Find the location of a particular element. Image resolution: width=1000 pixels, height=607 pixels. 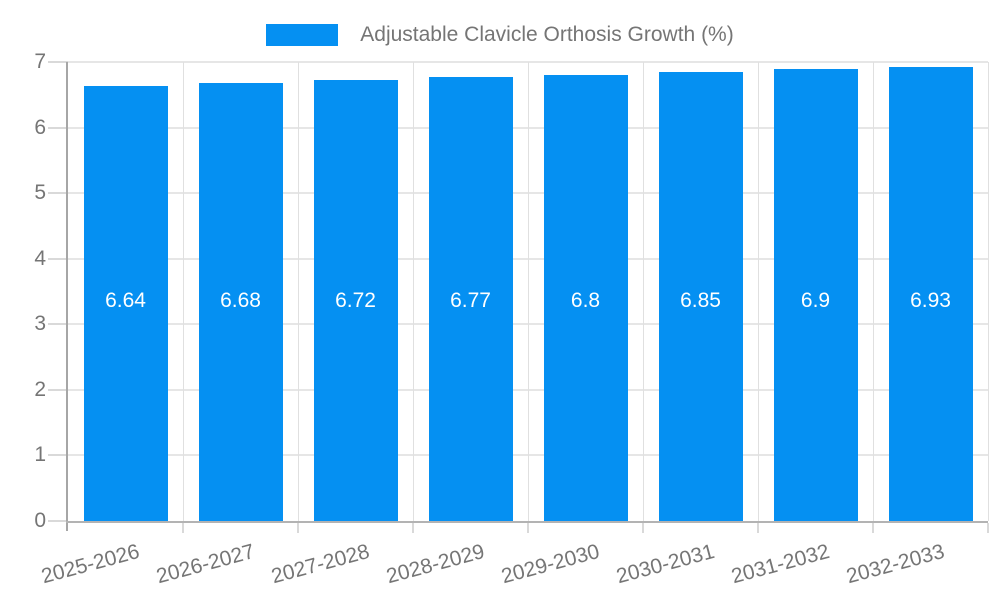

y-tick-label: 3 is located at coordinates (40, 324).